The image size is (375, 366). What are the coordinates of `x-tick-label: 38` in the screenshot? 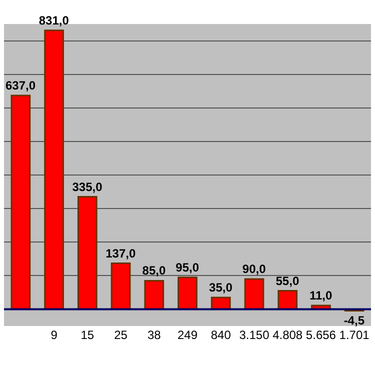 It's located at (154, 335).